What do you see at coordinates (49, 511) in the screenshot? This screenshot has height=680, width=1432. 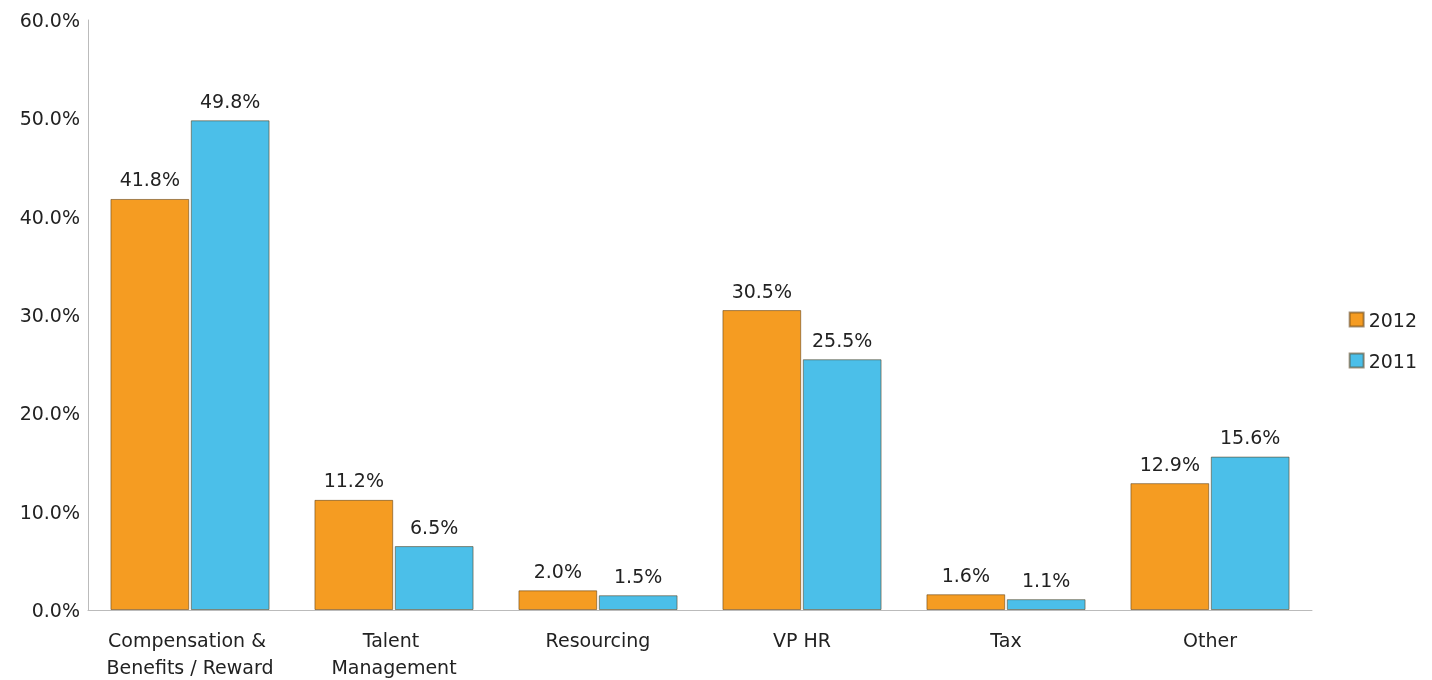 I see `y-tick-label: 10.0%` at bounding box center [49, 511].